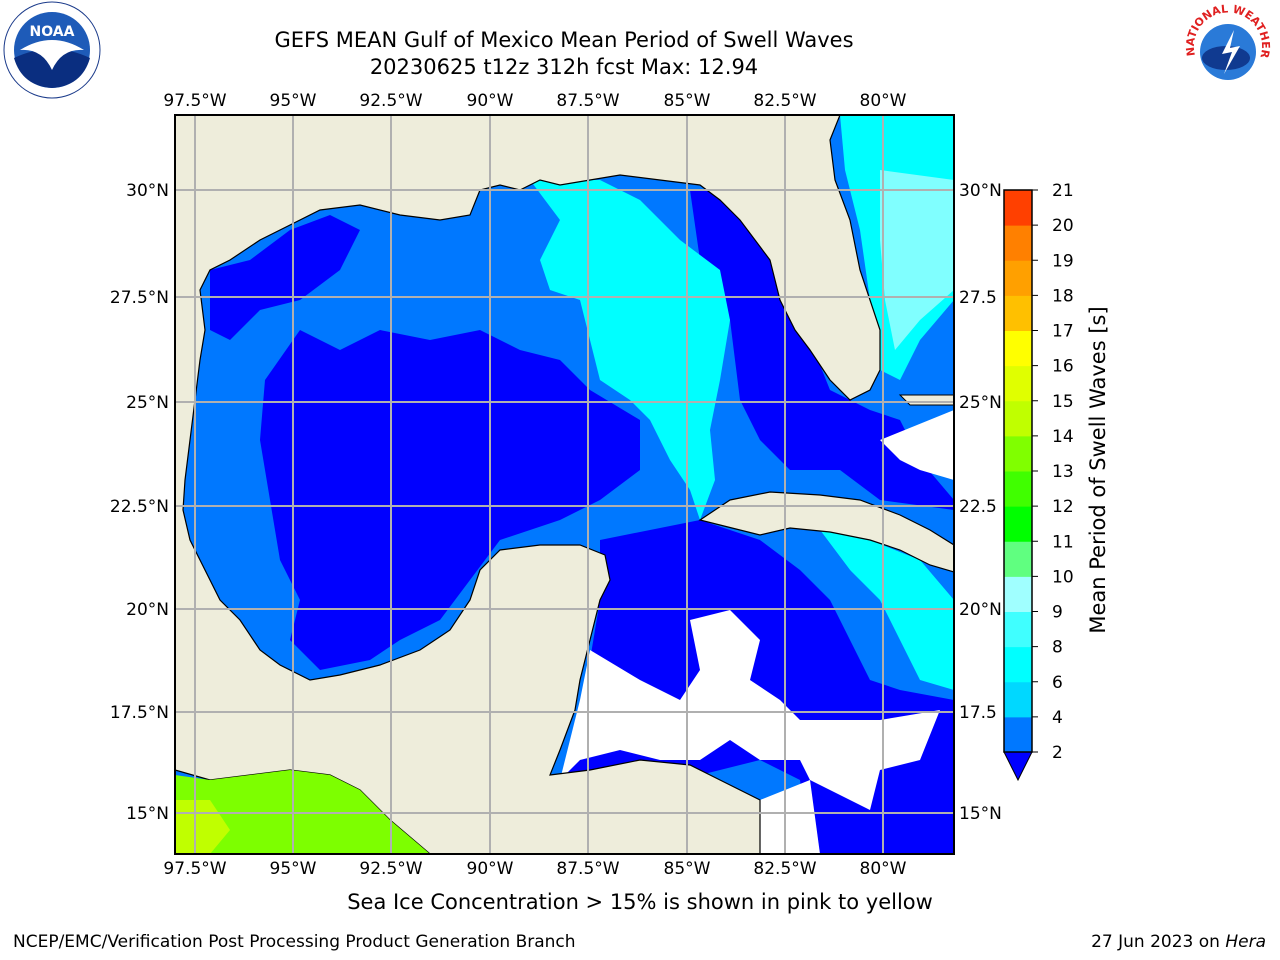  I want to click on lat-label-left: 22.5°N, so click(139, 507).